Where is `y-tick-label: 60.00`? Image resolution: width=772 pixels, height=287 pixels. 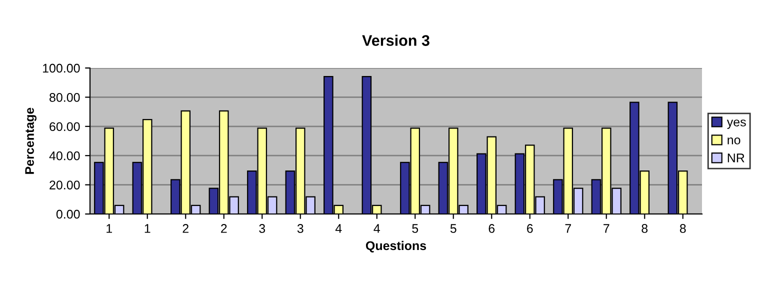 y-tick-label: 60.00 is located at coordinates (65, 127).